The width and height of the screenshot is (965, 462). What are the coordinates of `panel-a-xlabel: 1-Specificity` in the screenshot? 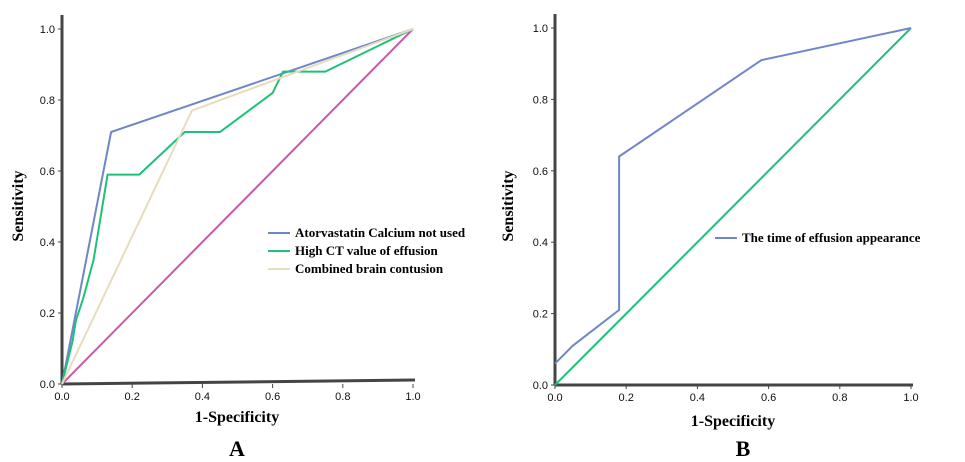 It's located at (237, 417).